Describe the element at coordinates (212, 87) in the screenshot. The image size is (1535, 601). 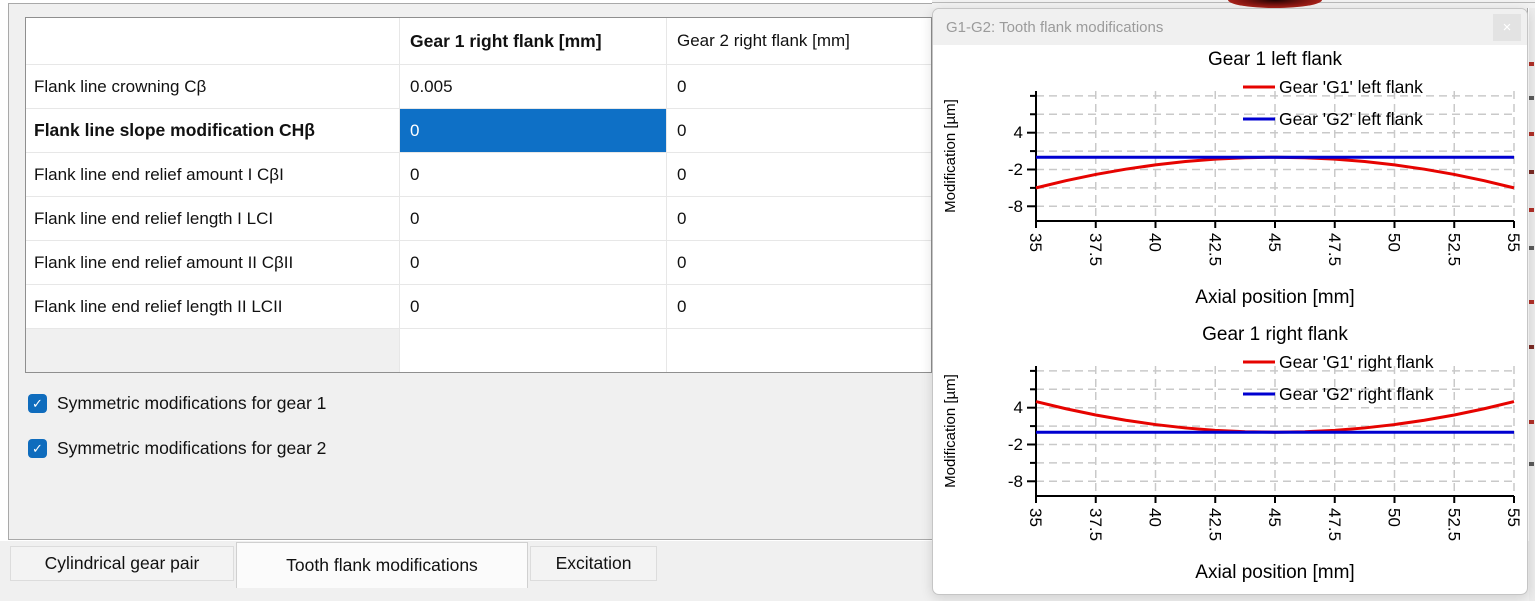
I see `row-label-crowning: Flank line crowning Cβ` at that location.